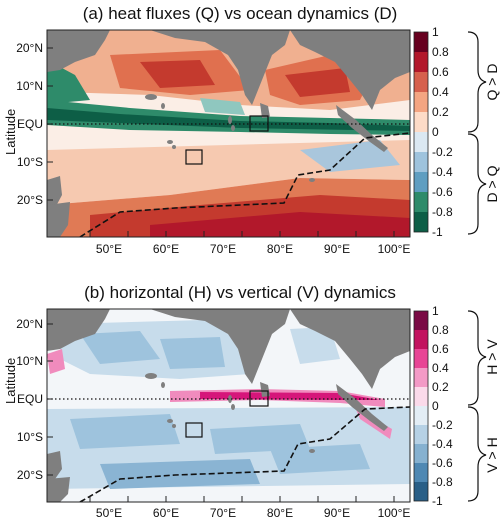  Describe the element at coordinates (442, 482) in the screenshot. I see `panel-b-colorbar-tick: -0.8` at that location.